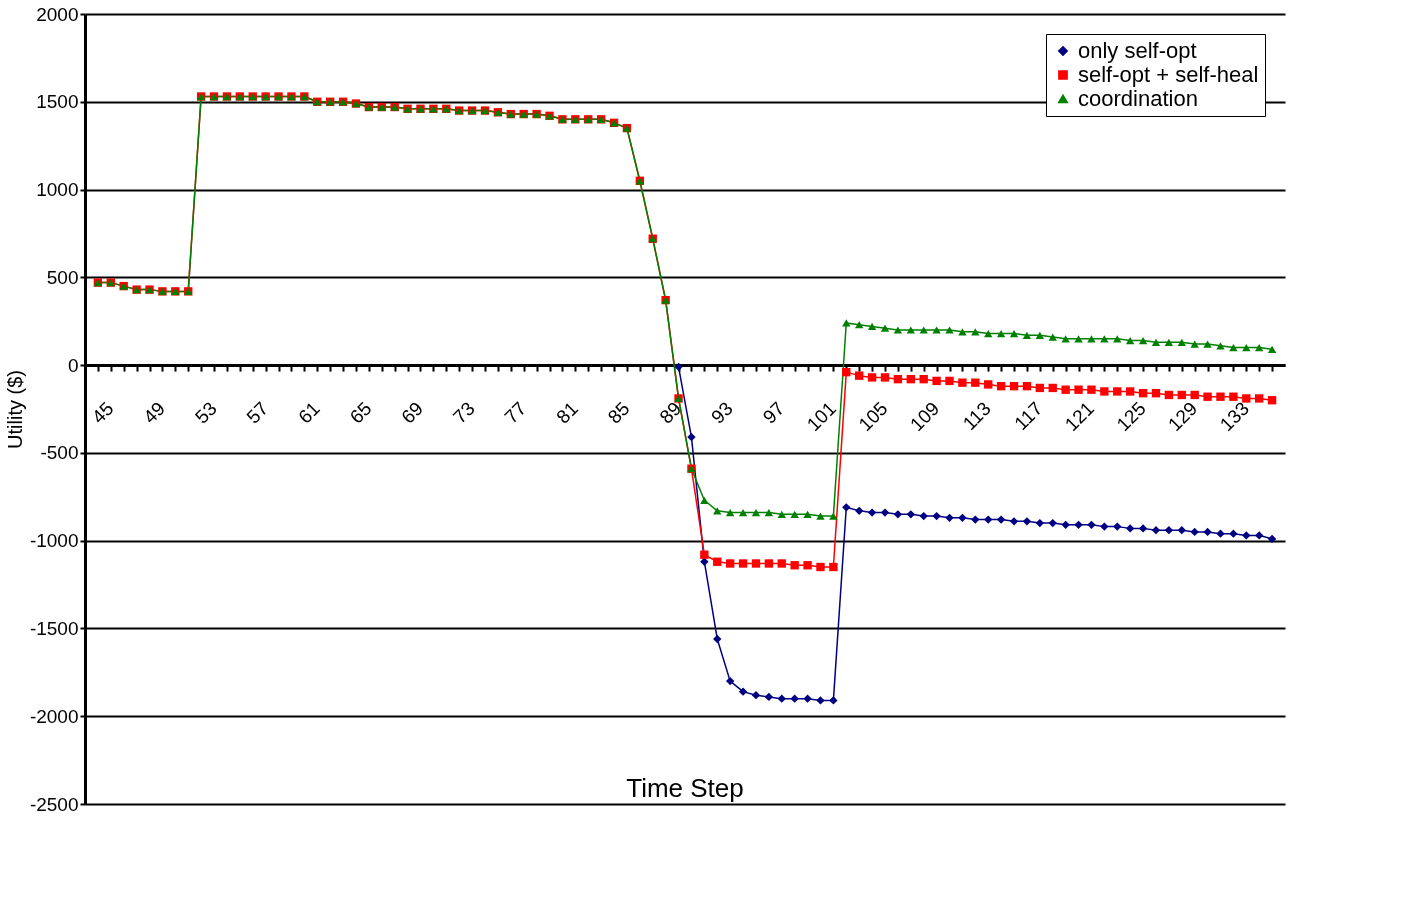  Describe the element at coordinates (1131, 416) in the screenshot. I see `x-tick-label: 125` at that location.